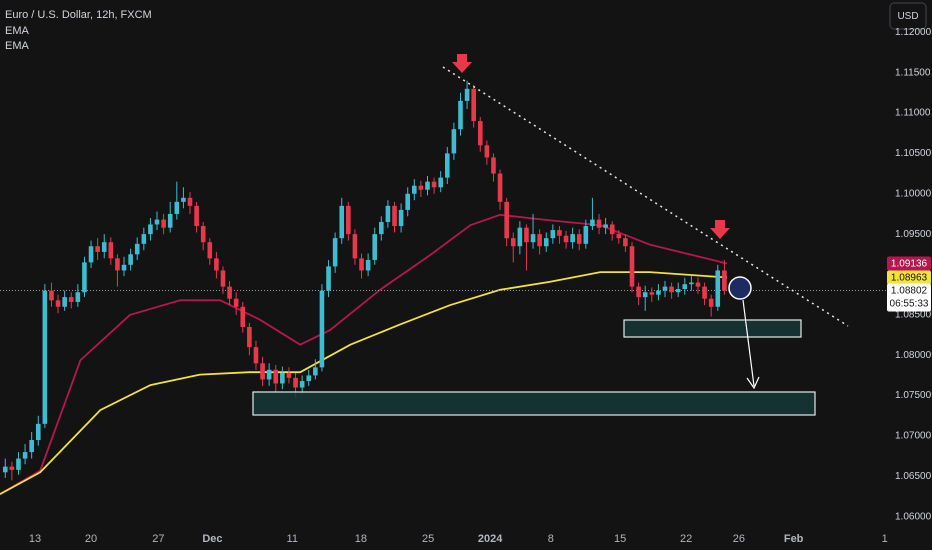  Describe the element at coordinates (17, 46) in the screenshot. I see `legend-entry: EMA` at that location.